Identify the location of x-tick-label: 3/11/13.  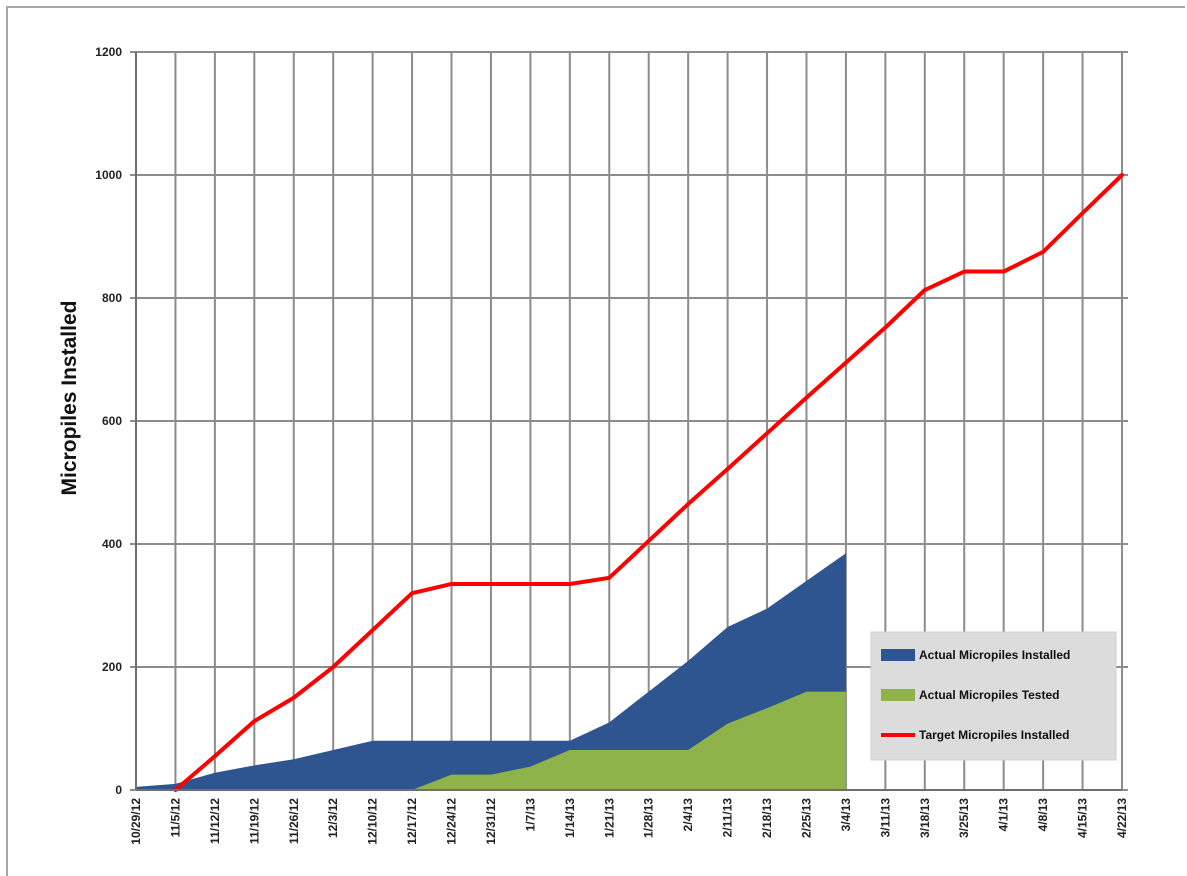
(885, 818).